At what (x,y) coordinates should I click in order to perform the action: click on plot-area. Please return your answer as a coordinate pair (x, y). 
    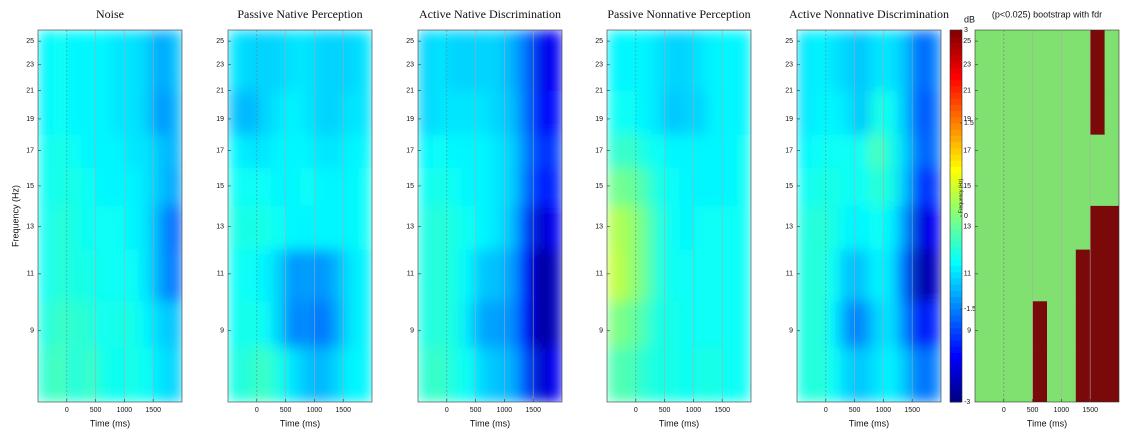
    Looking at the image, I should click on (679, 216).